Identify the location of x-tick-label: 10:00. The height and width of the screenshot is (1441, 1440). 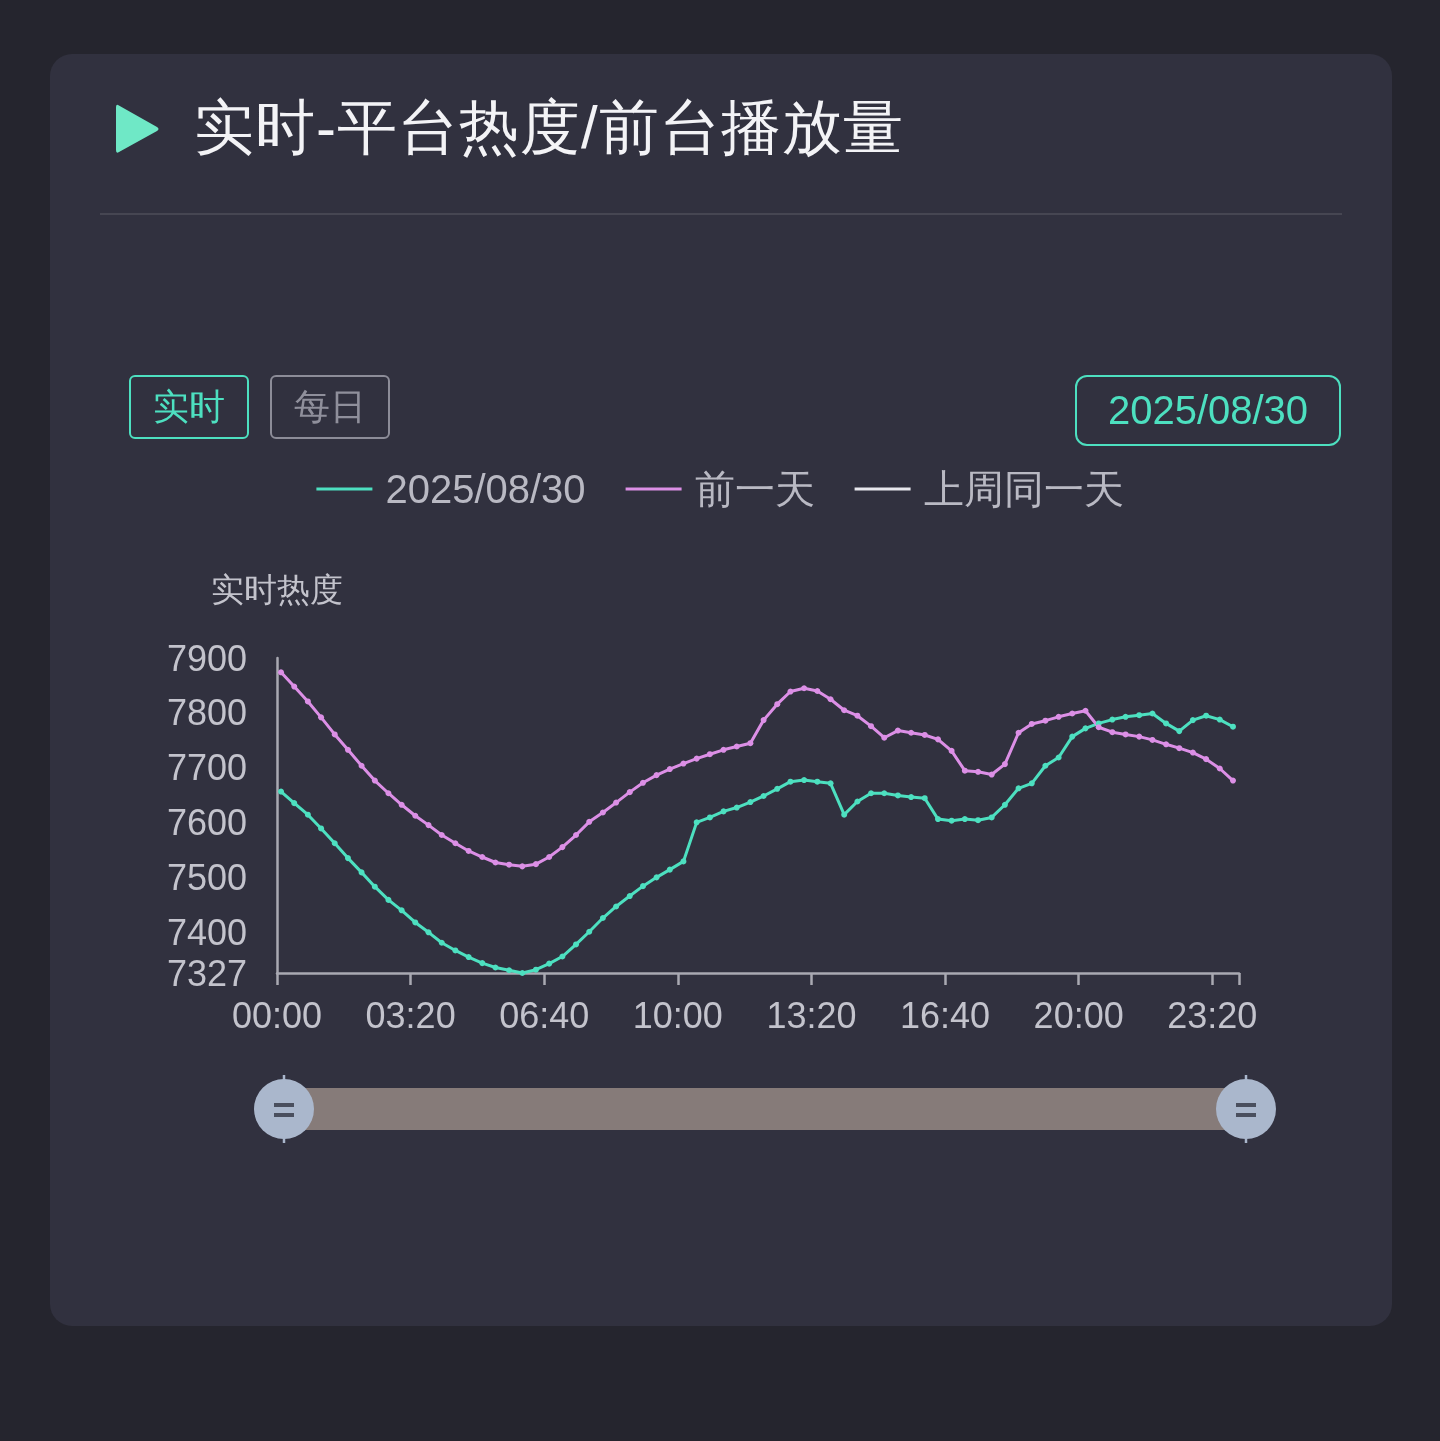
(677, 1015).